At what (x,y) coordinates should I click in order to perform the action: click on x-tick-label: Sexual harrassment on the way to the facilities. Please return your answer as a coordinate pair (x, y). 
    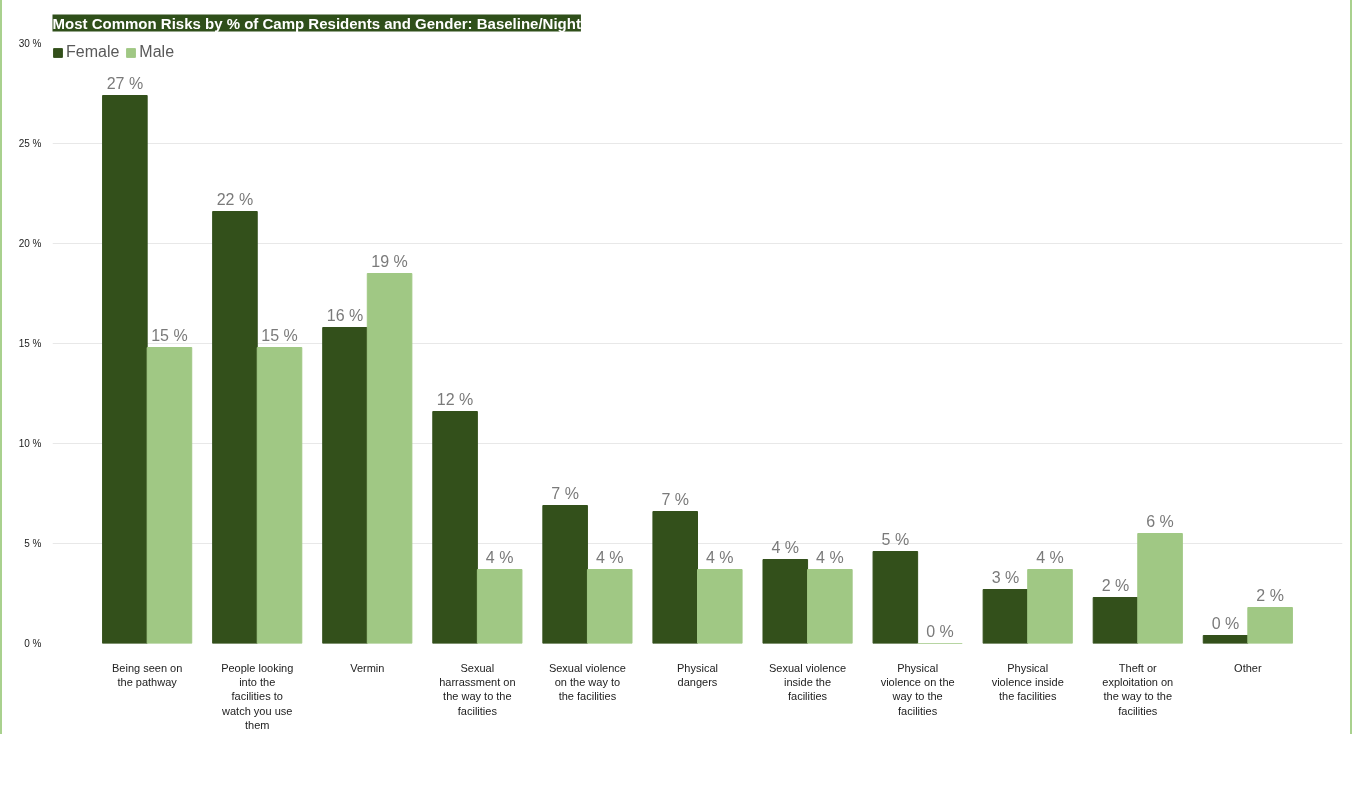
    Looking at the image, I should click on (477, 689).